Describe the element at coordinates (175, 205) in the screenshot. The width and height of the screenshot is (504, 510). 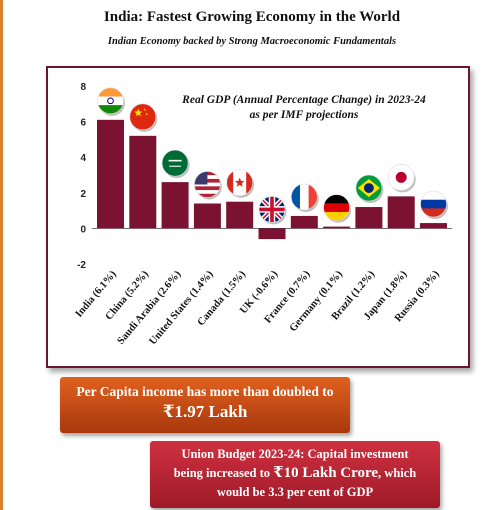
I see `bar-saudi-arabia` at that location.